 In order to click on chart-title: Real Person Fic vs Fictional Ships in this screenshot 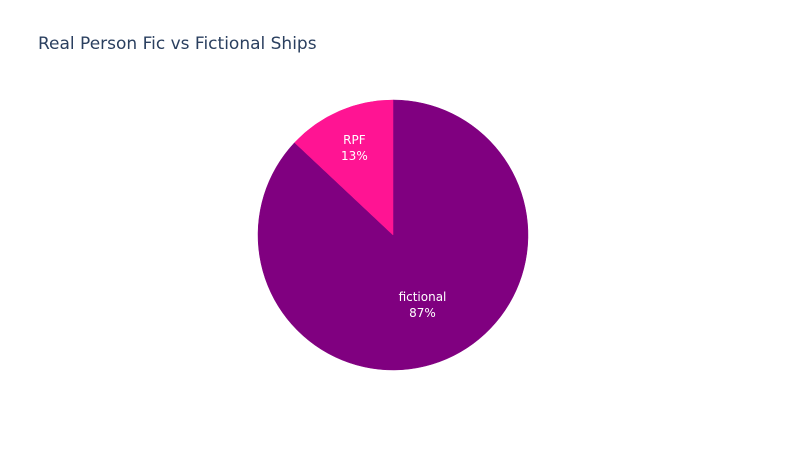, I will do `click(177, 44)`.